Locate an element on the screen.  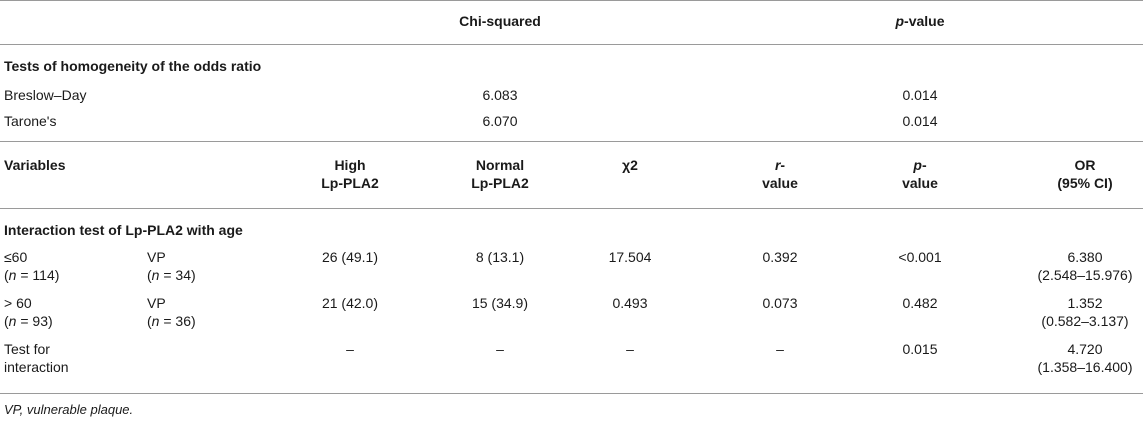
header-chi-squared: Chi-squared is located at coordinates (500, 21).